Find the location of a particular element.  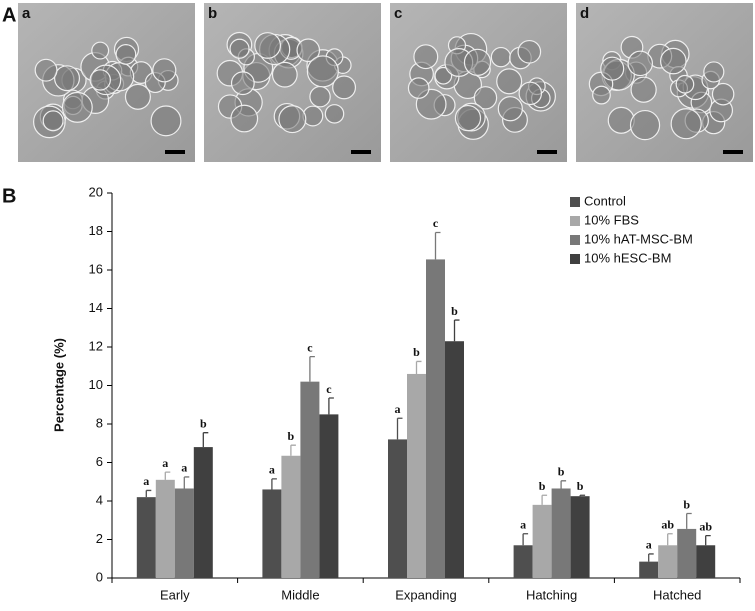

image-label: a is located at coordinates (26, 13).